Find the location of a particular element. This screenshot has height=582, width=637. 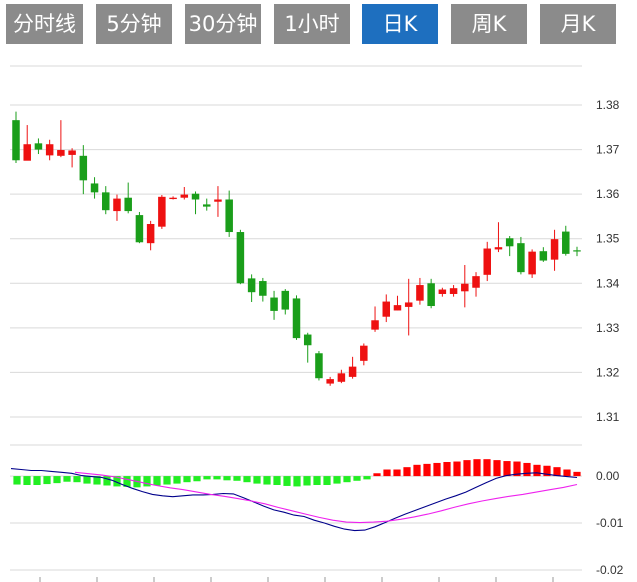

tab-timeshare: 分时线 is located at coordinates (44, 24).